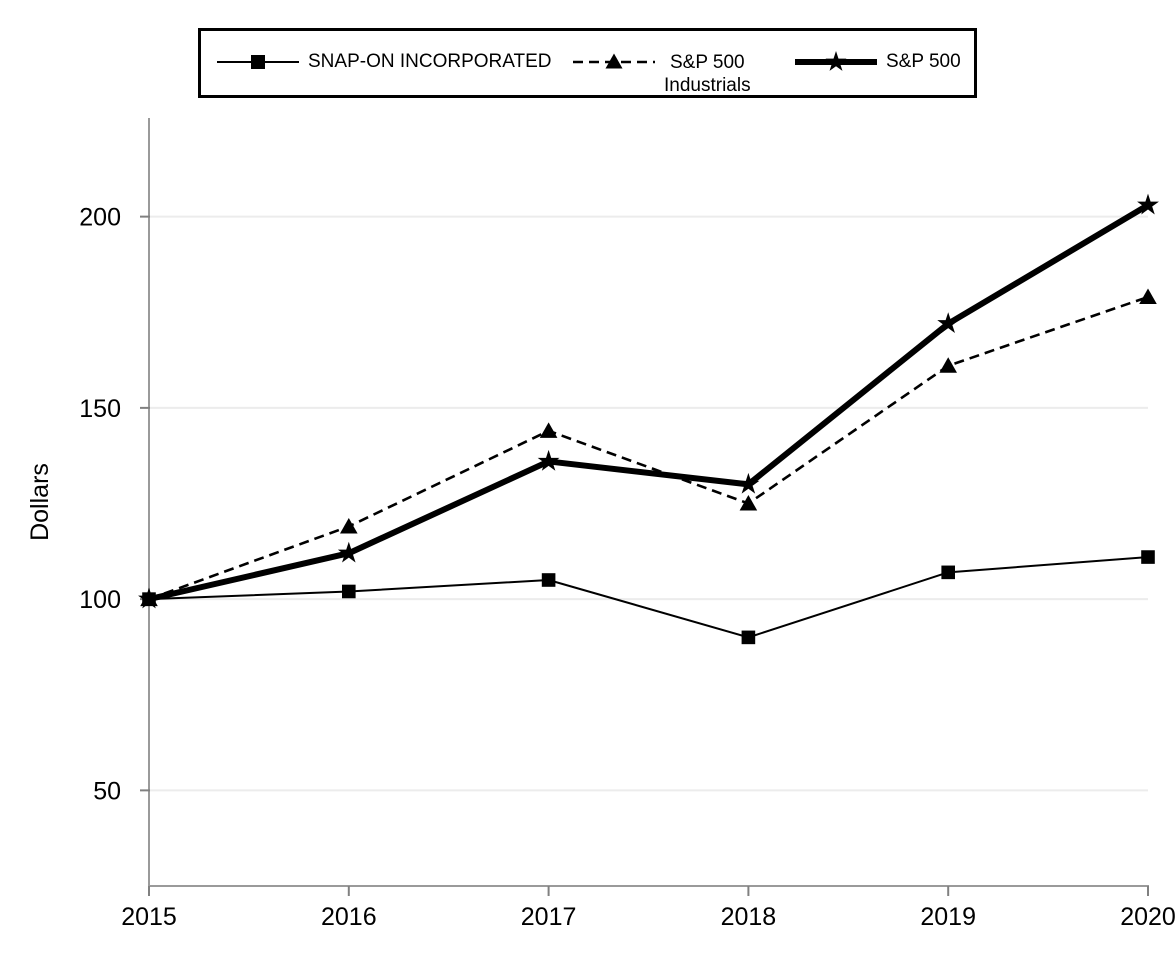 This screenshot has height=960, width=1176. I want to click on legend-label-sp500-industrials: S&P 500 Industrials, so click(707, 74).